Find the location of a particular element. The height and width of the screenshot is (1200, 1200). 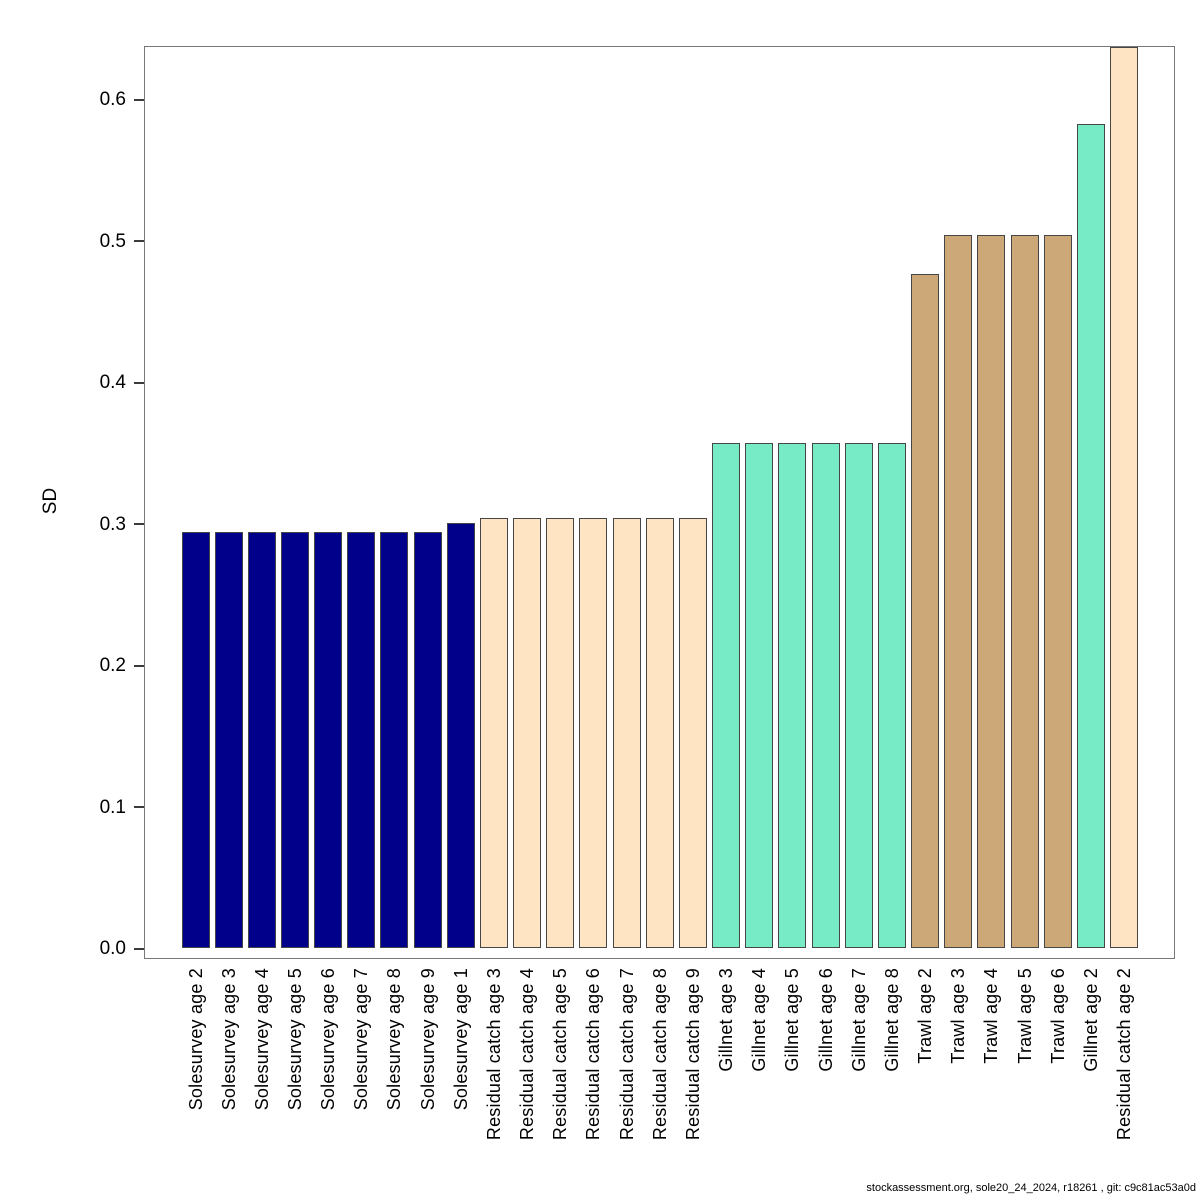

x-tick-label: Residual catch age 8 is located at coordinates (659, 1054).